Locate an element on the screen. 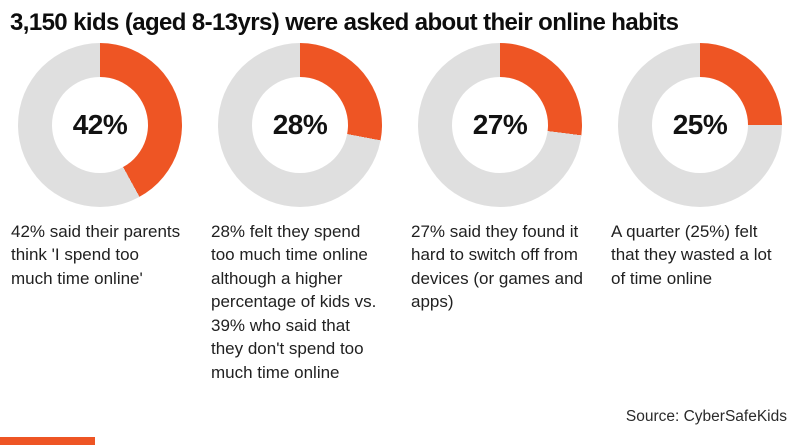 This screenshot has width=800, height=445. donut-hole: 28% is located at coordinates (300, 125).